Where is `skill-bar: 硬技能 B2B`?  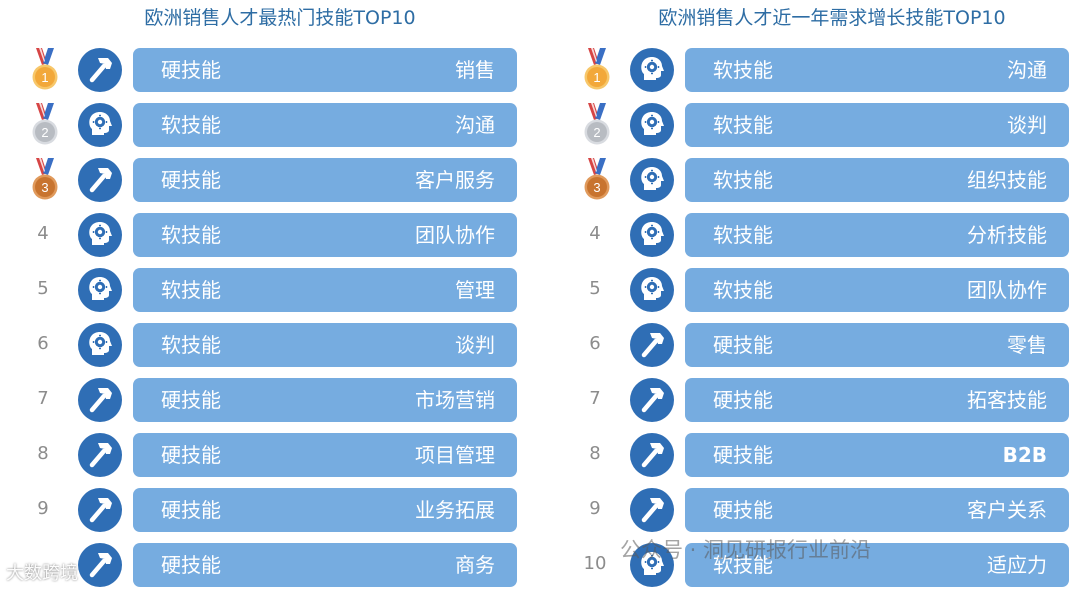 skill-bar: 硬技能 B2B is located at coordinates (877, 455).